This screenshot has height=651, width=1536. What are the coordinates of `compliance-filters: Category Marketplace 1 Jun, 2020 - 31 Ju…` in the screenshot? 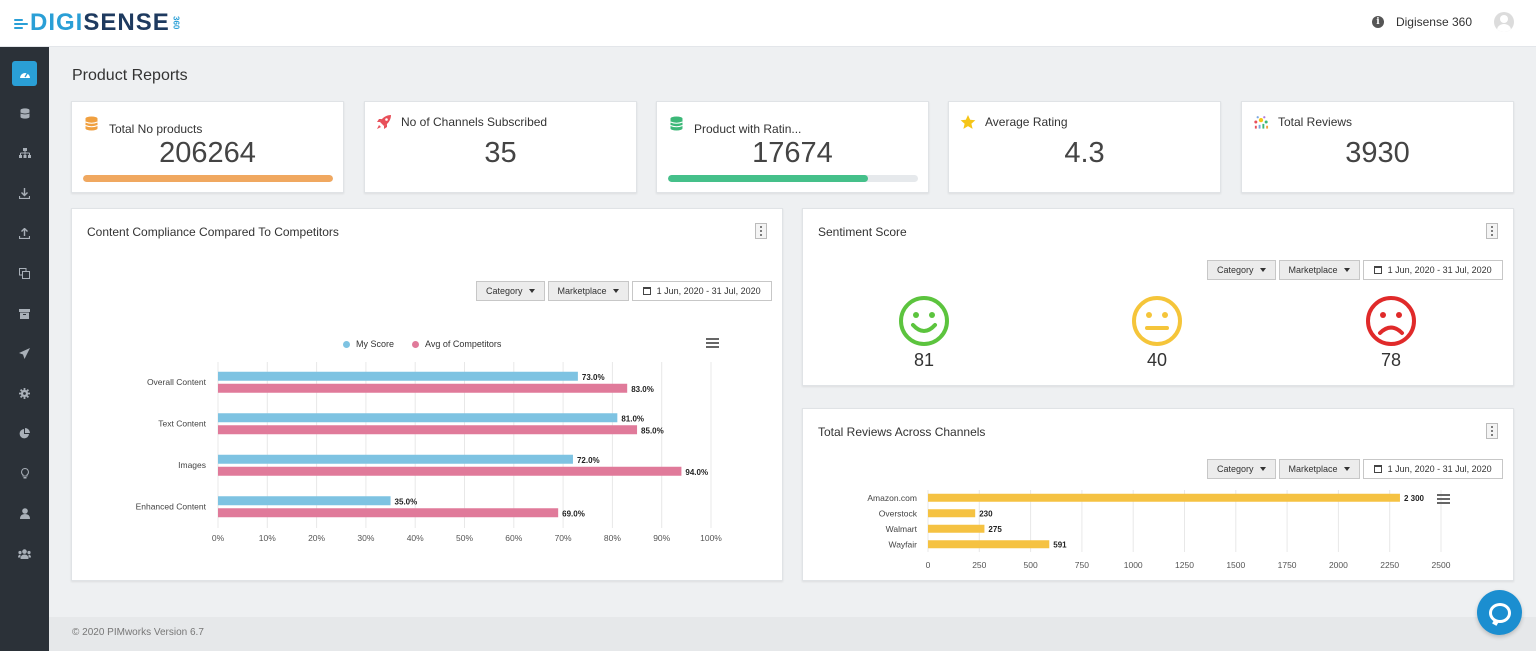 It's located at (624, 291).